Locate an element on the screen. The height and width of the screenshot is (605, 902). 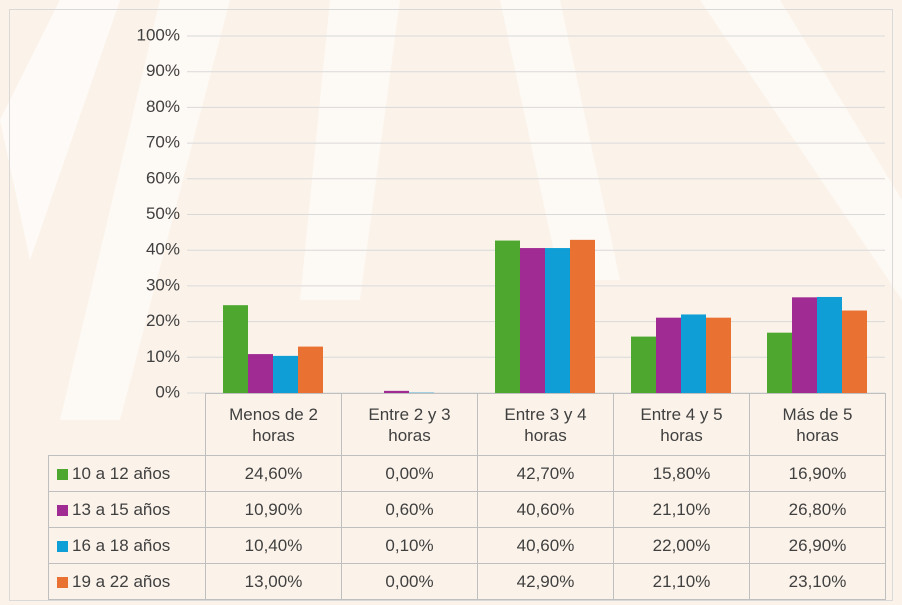
category-label: Más de 5 horas is located at coordinates (817, 424).